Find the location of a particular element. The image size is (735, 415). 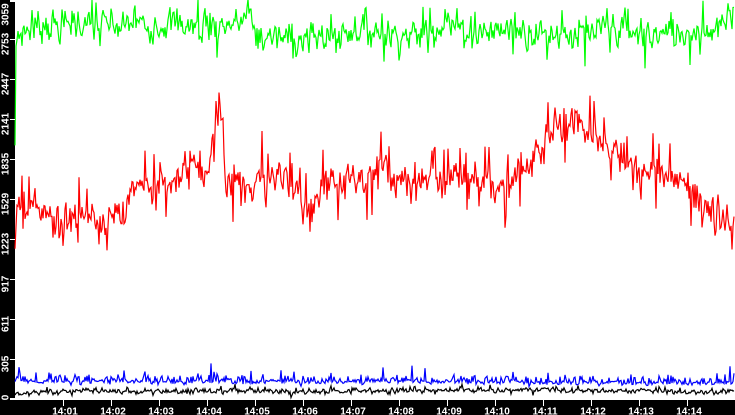

svg-text: 14:07 is located at coordinates (353, 411).